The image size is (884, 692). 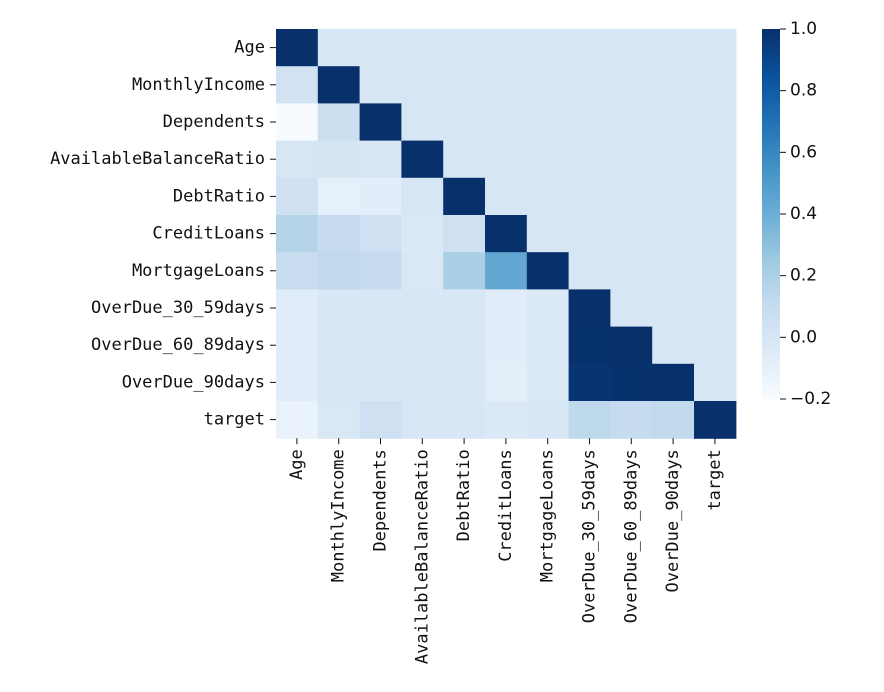 What do you see at coordinates (198, 271) in the screenshot?
I see `y-tick-label: MortgageLoans` at bounding box center [198, 271].